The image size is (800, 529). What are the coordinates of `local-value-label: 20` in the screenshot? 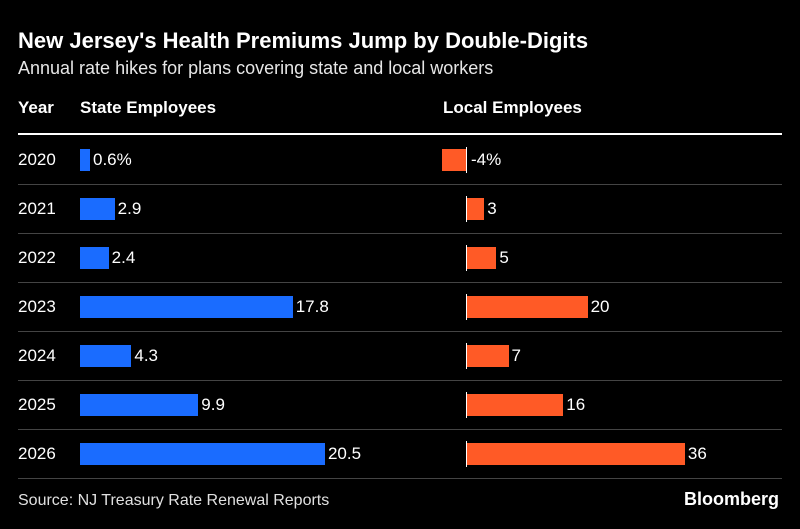 It's located at (600, 306).